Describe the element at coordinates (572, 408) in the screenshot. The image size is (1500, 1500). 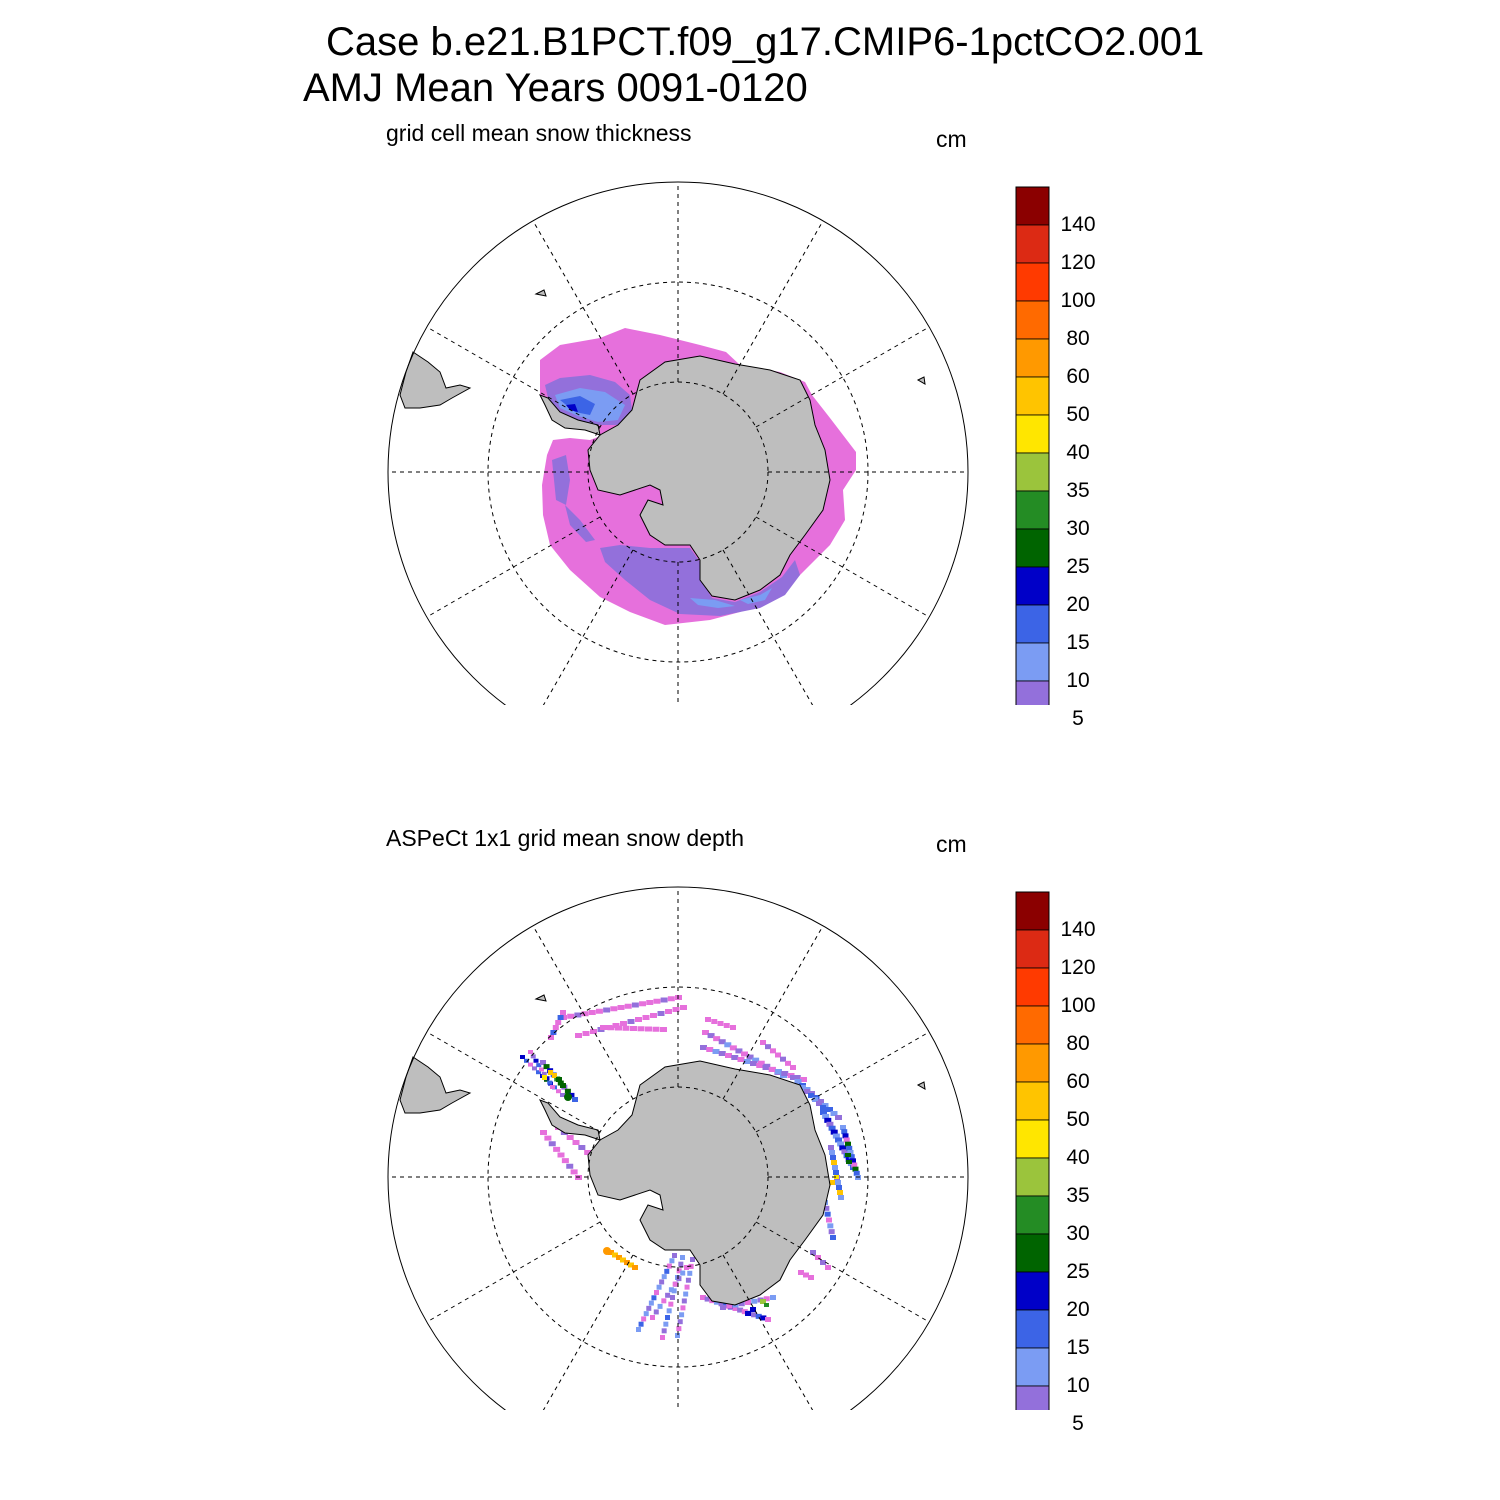
I see `snow-thickness-region-20-25cm` at that location.